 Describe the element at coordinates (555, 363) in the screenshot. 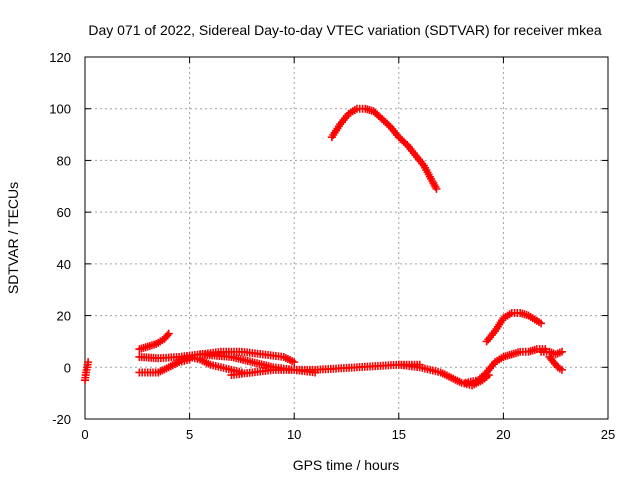

I see `series-arc-late-drop` at that location.